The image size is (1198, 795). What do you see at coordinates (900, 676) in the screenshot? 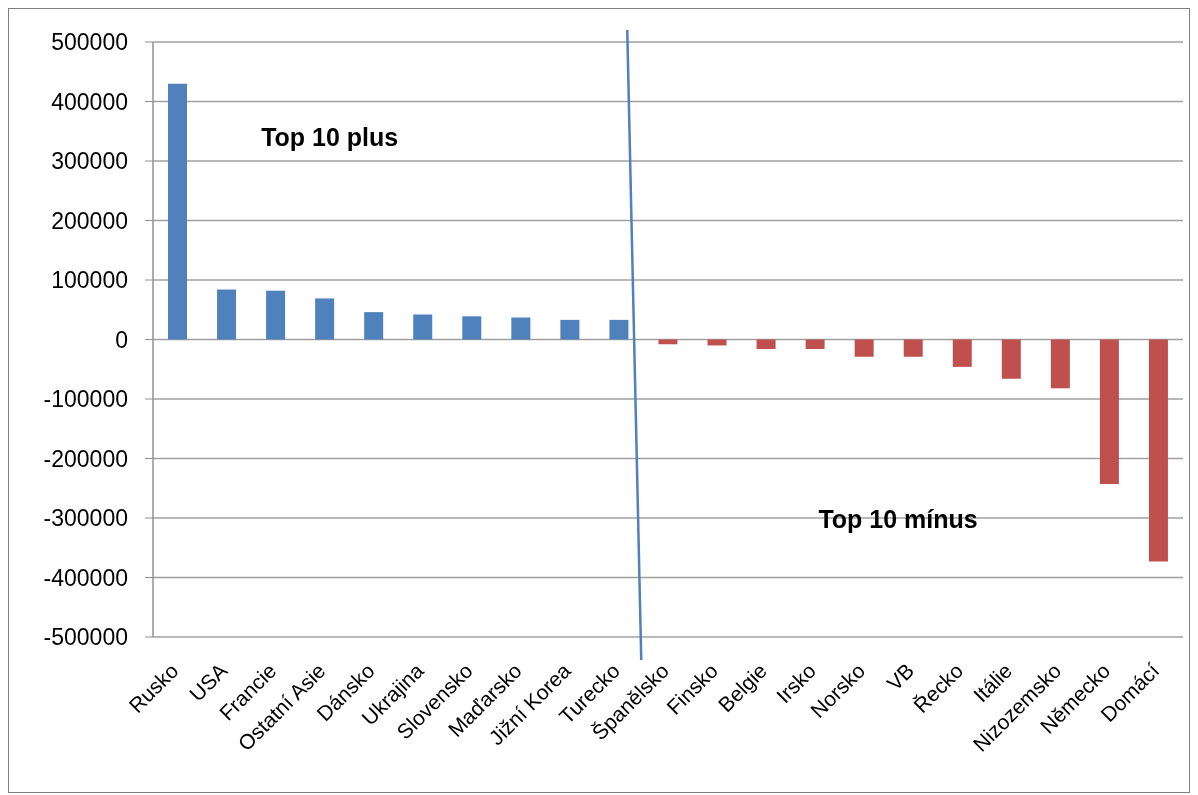
I see `x-tick-label: VB` at bounding box center [900, 676].